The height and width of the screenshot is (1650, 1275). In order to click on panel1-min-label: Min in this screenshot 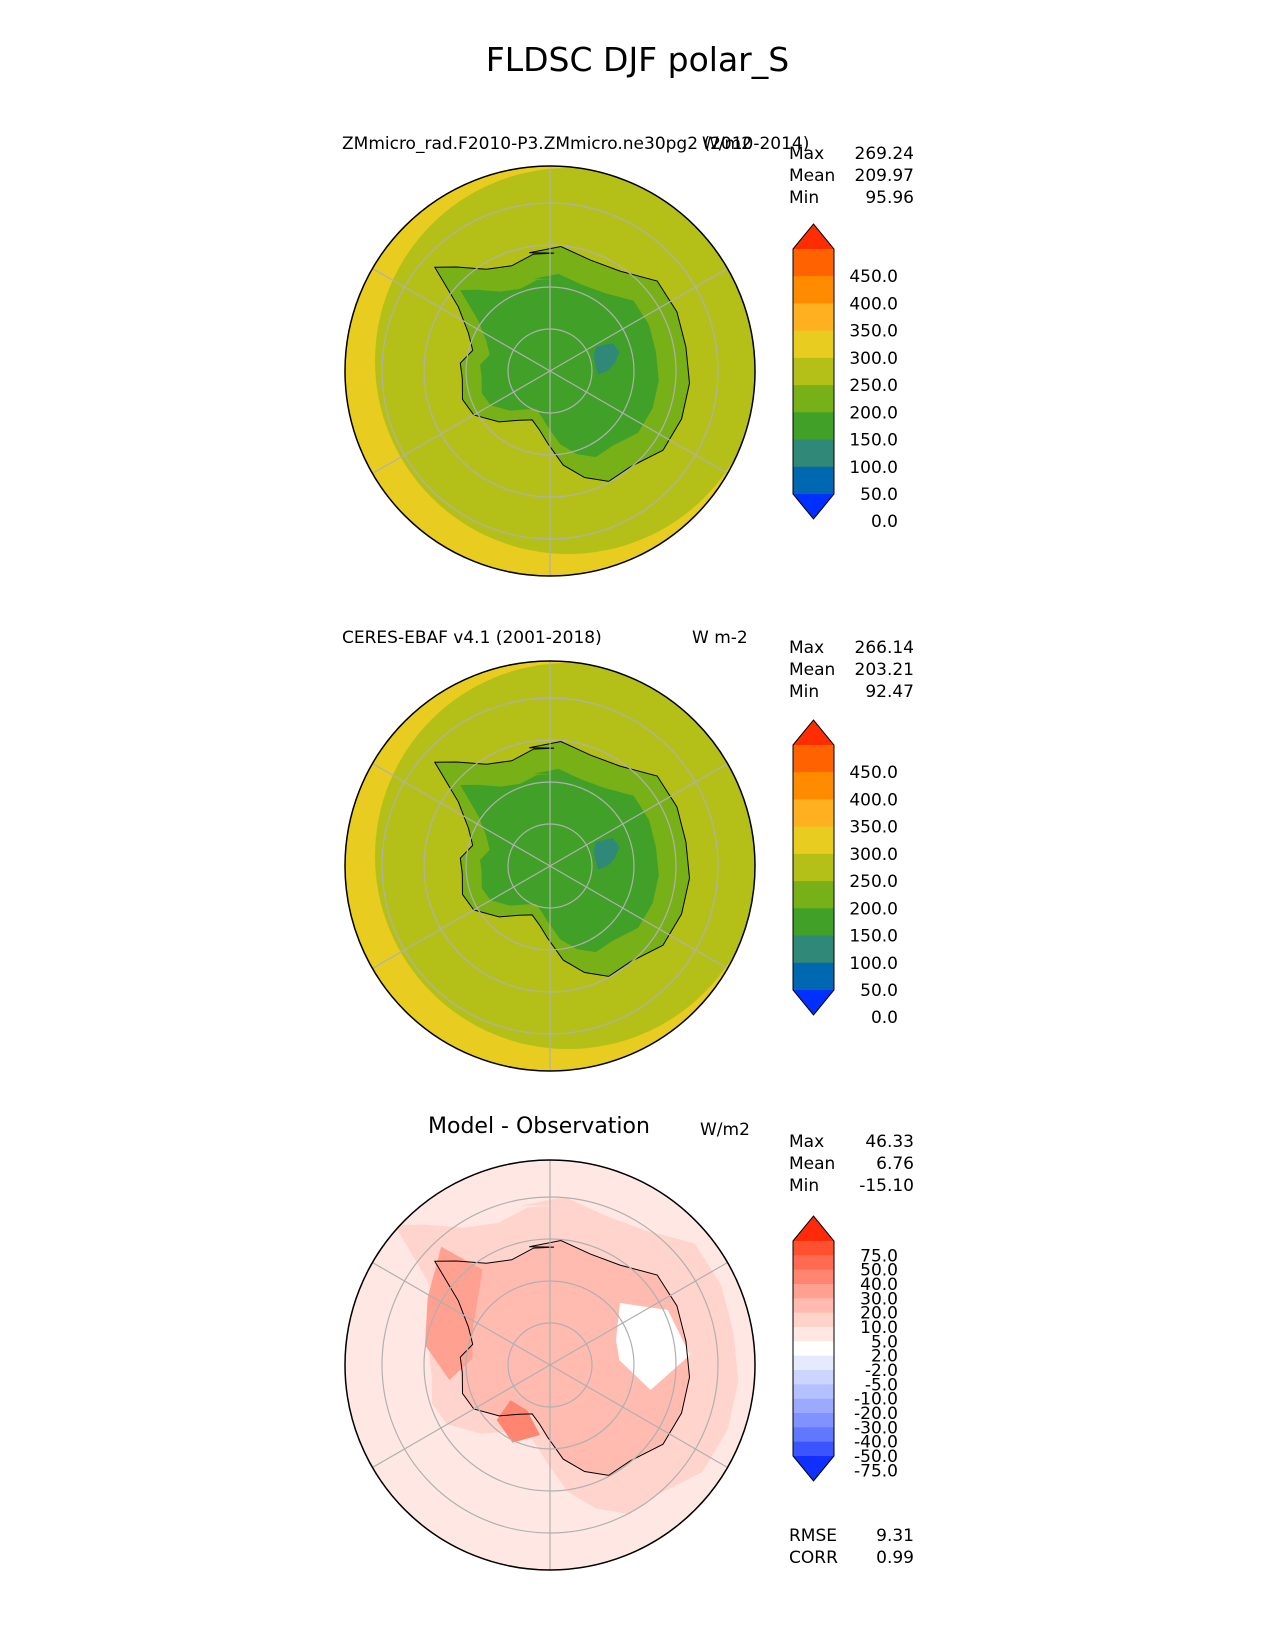, I will do `click(804, 198)`.